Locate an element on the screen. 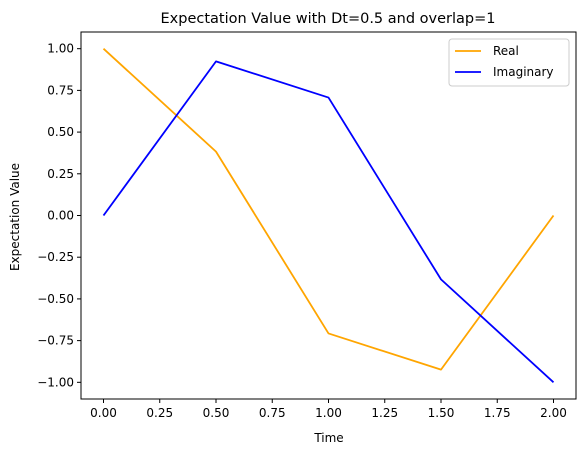  y-tick-label: 0.75 is located at coordinates (60, 90).